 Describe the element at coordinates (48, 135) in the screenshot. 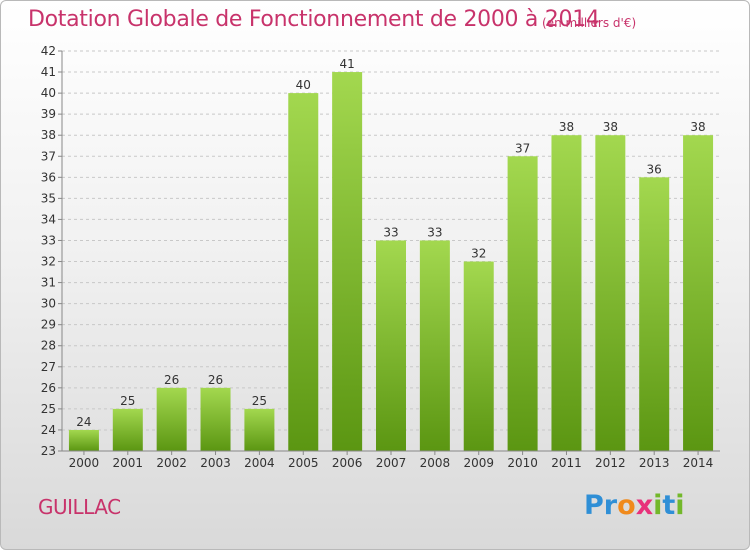

I see `y-tick-label: 38` at that location.